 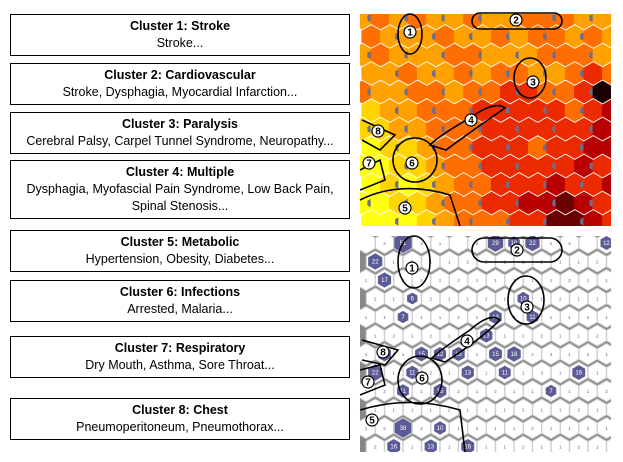 I want to click on cluster-title: Cluster 4: Multiple, so click(x=180, y=172).